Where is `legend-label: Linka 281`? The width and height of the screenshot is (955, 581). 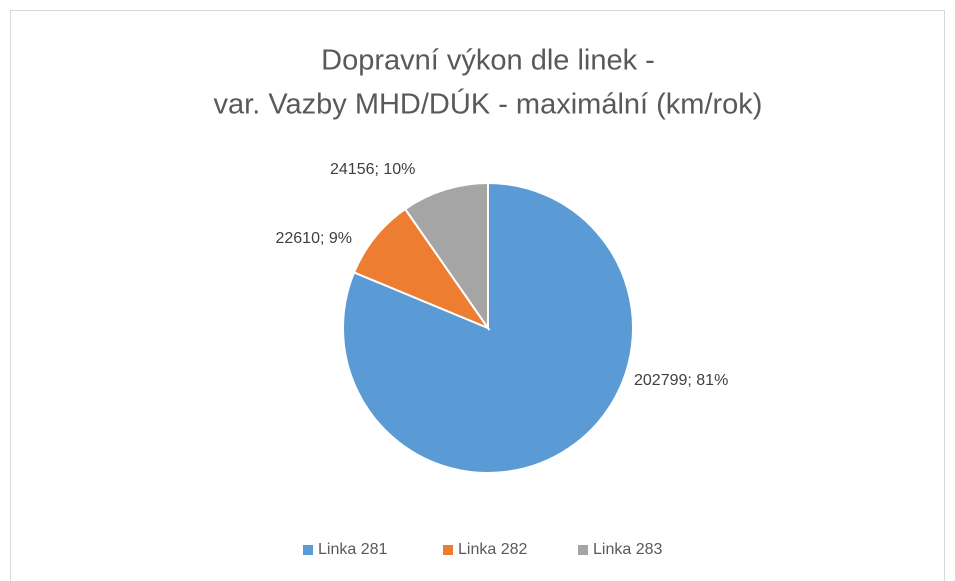 legend-label: Linka 281 is located at coordinates (352, 549).